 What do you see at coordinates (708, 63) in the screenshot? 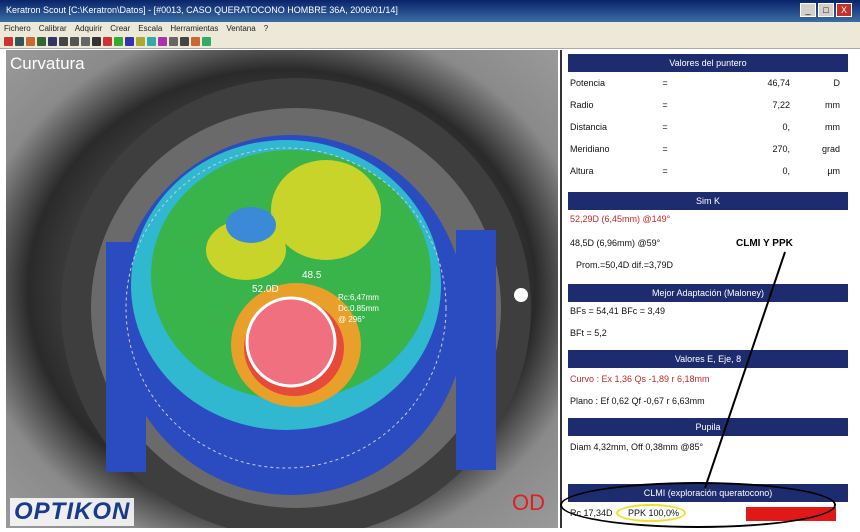
I see `puntero-header: Valores del puntero` at bounding box center [708, 63].